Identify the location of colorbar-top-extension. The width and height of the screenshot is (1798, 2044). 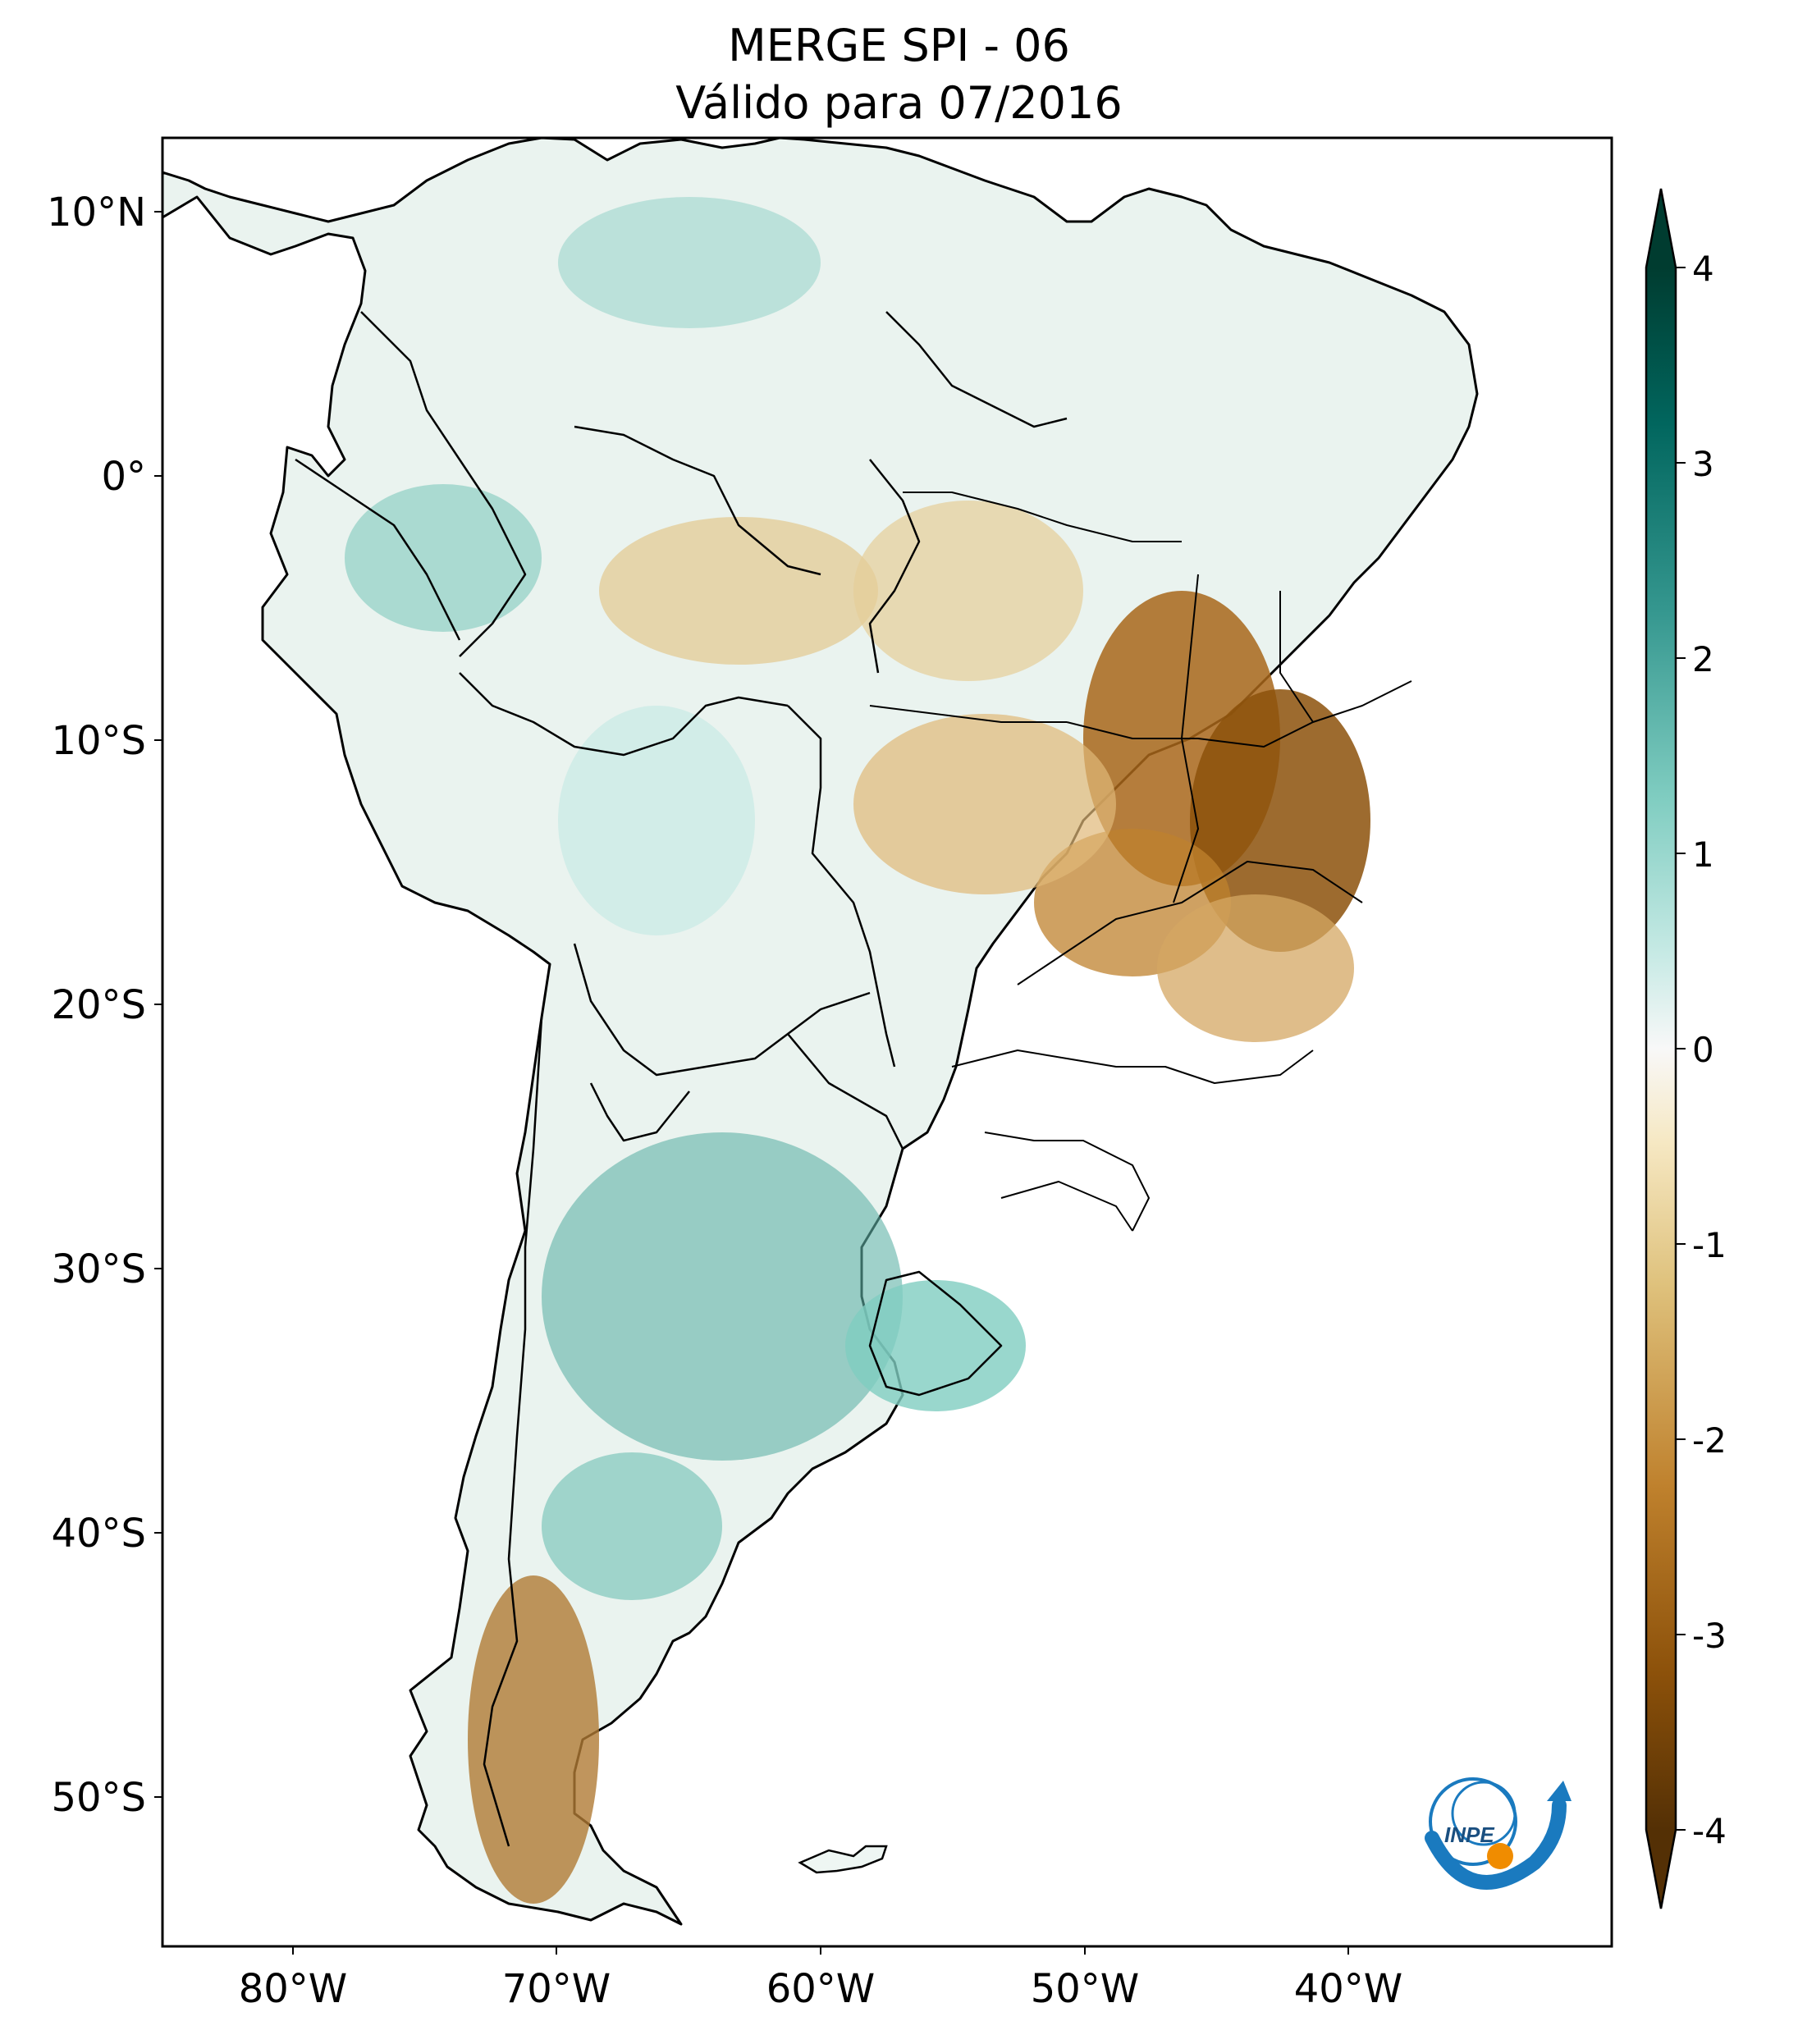
(1661, 228).